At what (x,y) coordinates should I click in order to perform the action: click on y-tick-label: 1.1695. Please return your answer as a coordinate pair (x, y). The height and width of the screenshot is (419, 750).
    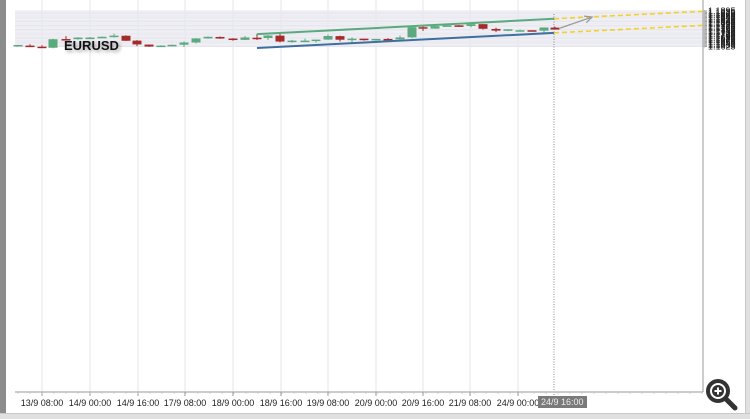
    Looking at the image, I should click on (722, 37).